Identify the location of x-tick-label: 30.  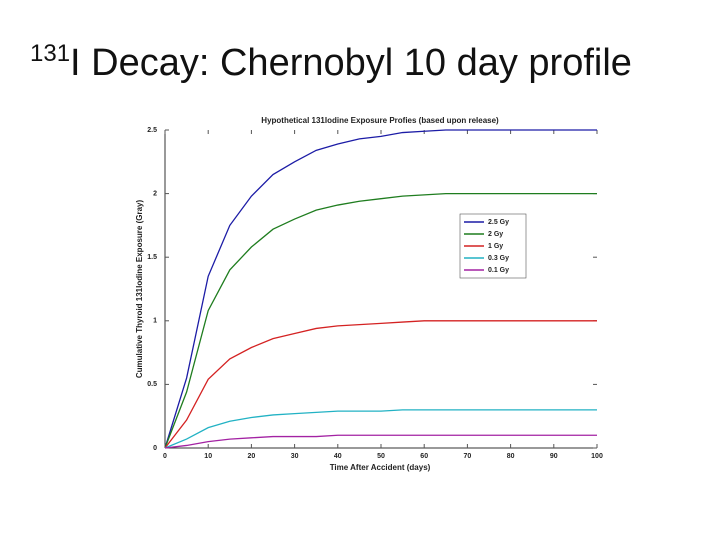
(295, 456).